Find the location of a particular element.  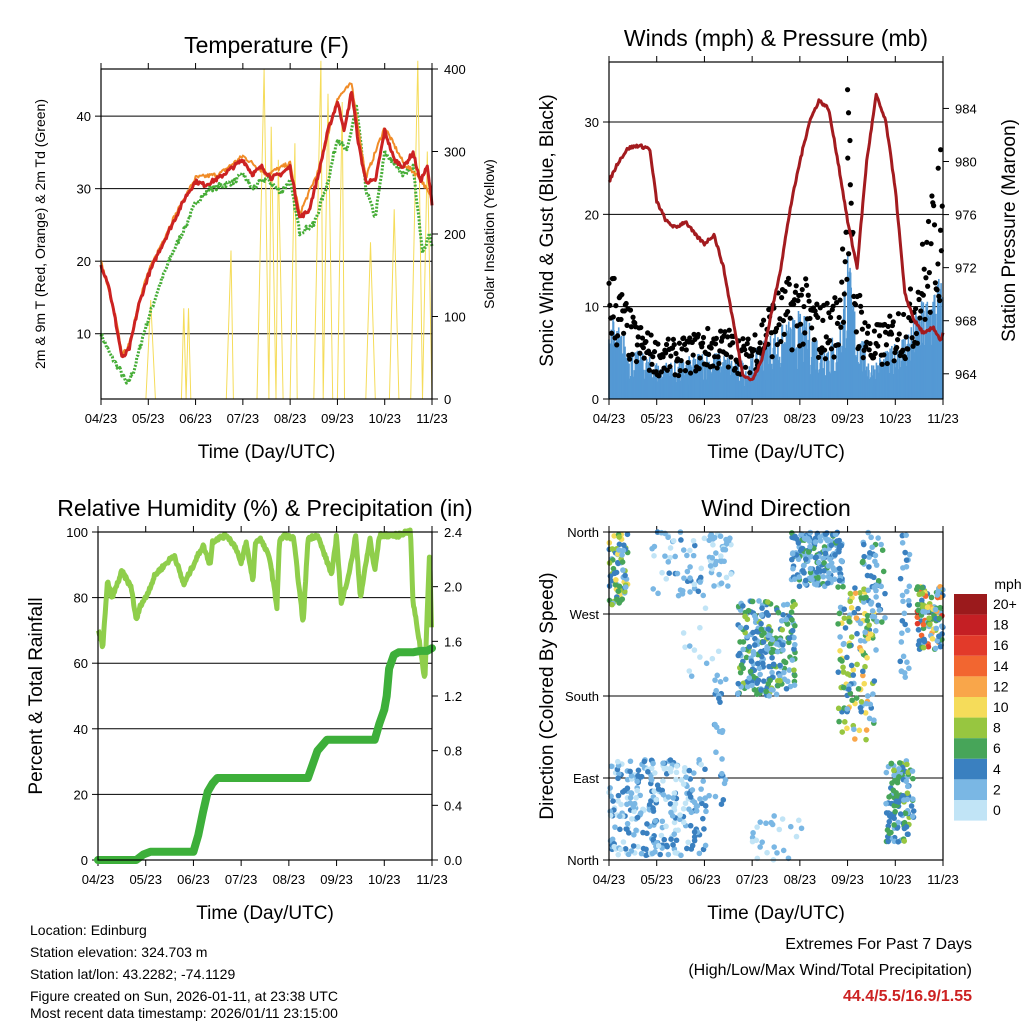

x-tick-label: 05/23 is located at coordinates (148, 418).